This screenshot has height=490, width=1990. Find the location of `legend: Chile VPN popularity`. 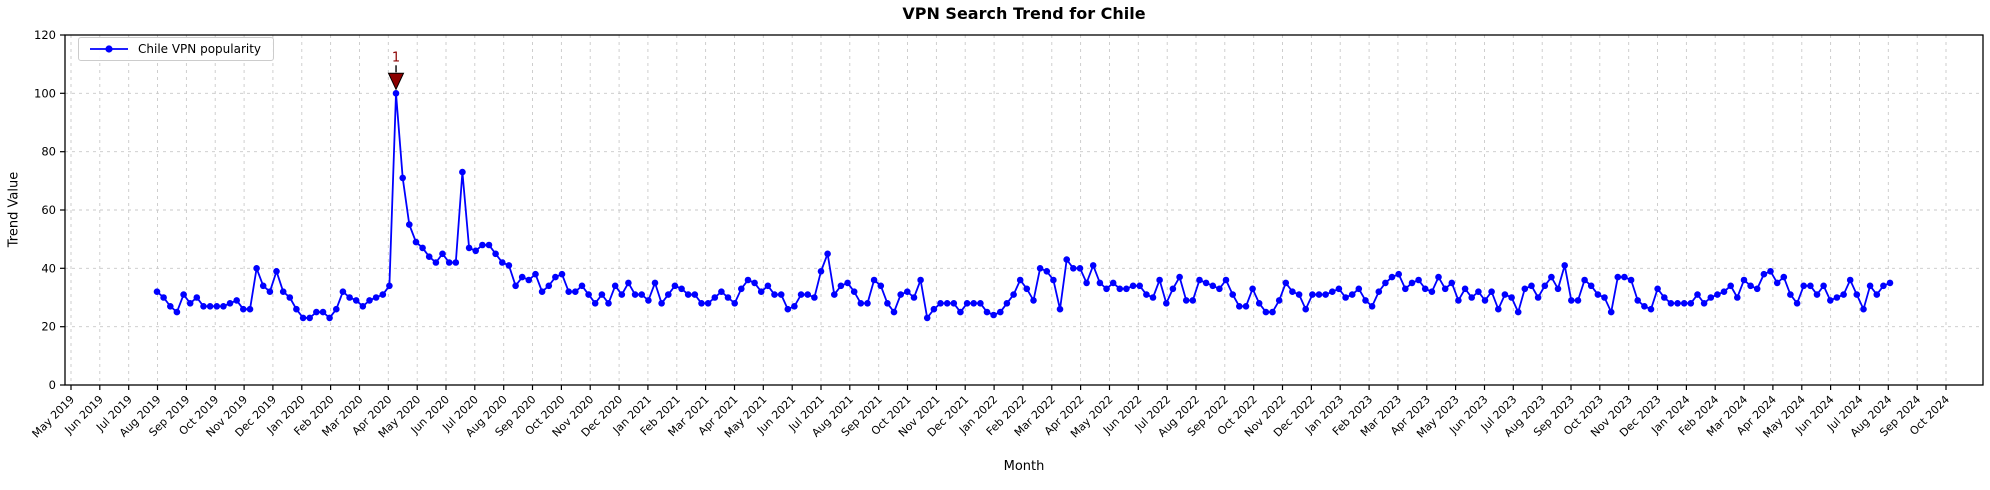

legend: Chile VPN popularity is located at coordinates (176, 49).